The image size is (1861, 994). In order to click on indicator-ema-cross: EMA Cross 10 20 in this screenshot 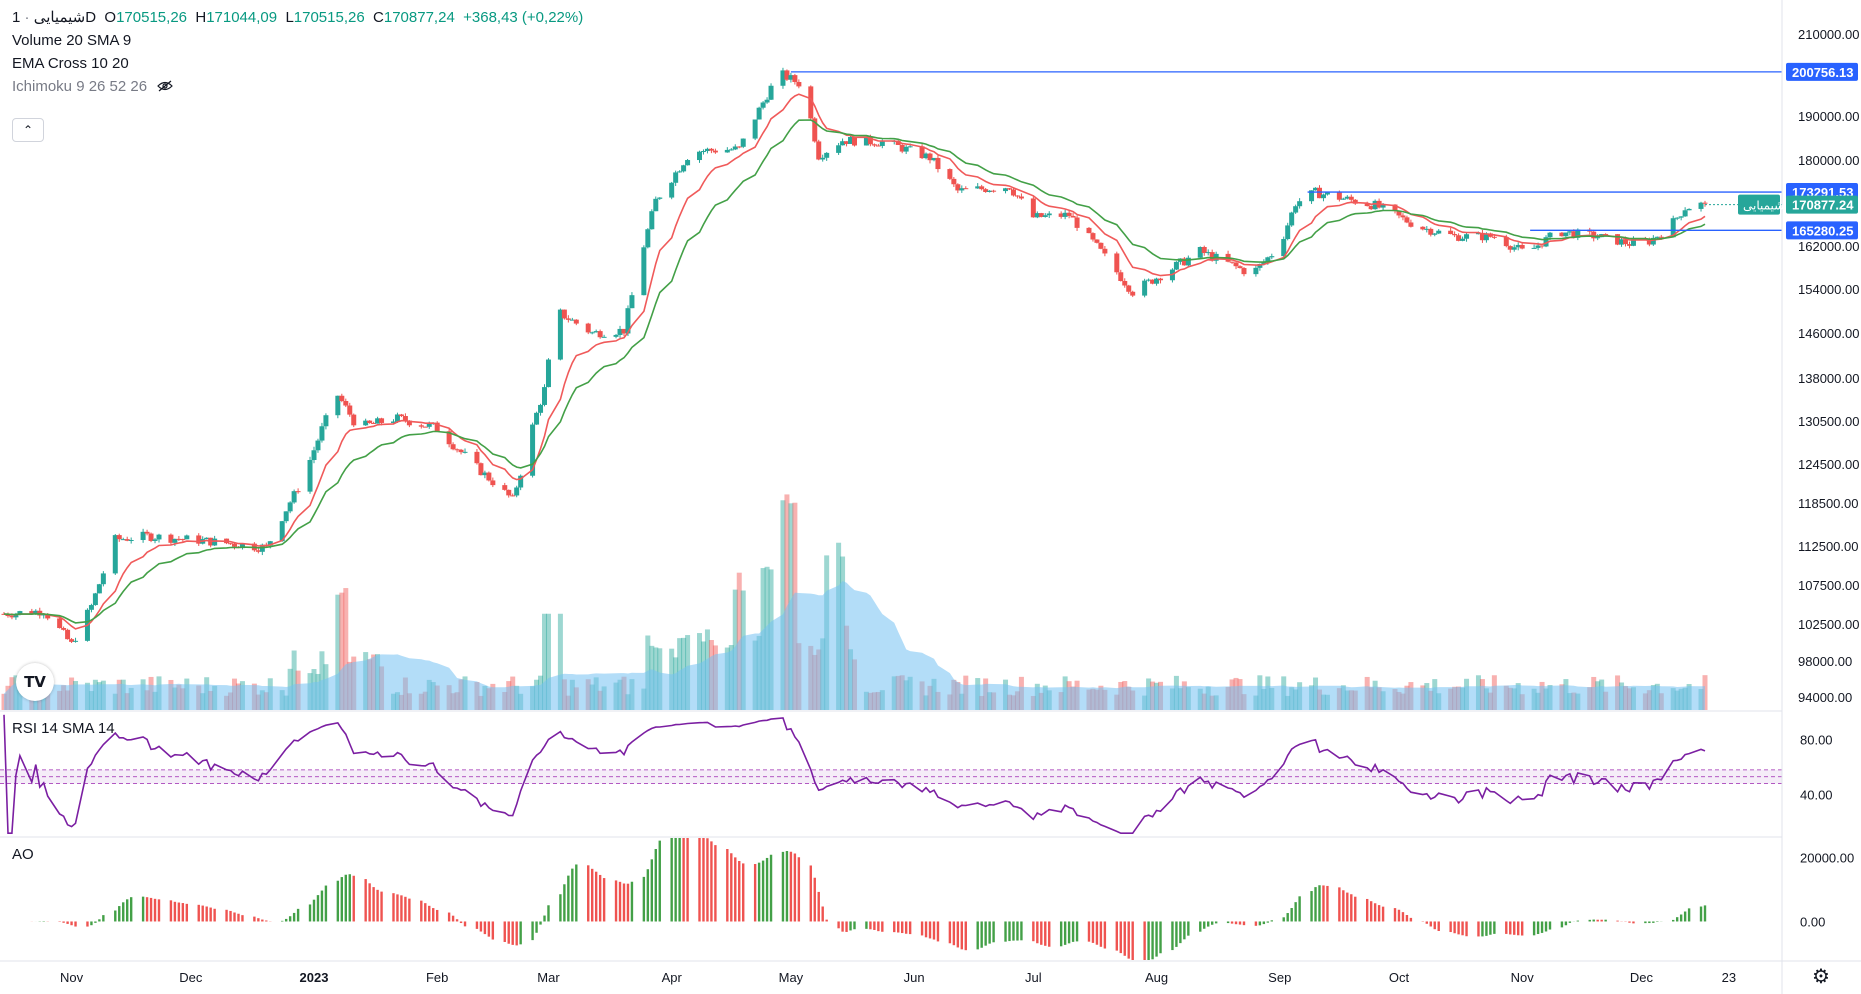, I will do `click(70, 63)`.